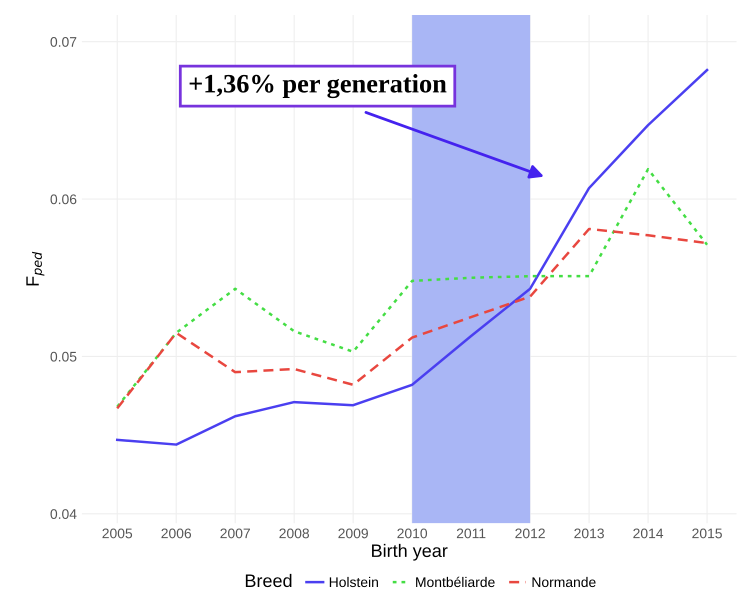  I want to click on legend-label: Montbéliarde, so click(455, 582).